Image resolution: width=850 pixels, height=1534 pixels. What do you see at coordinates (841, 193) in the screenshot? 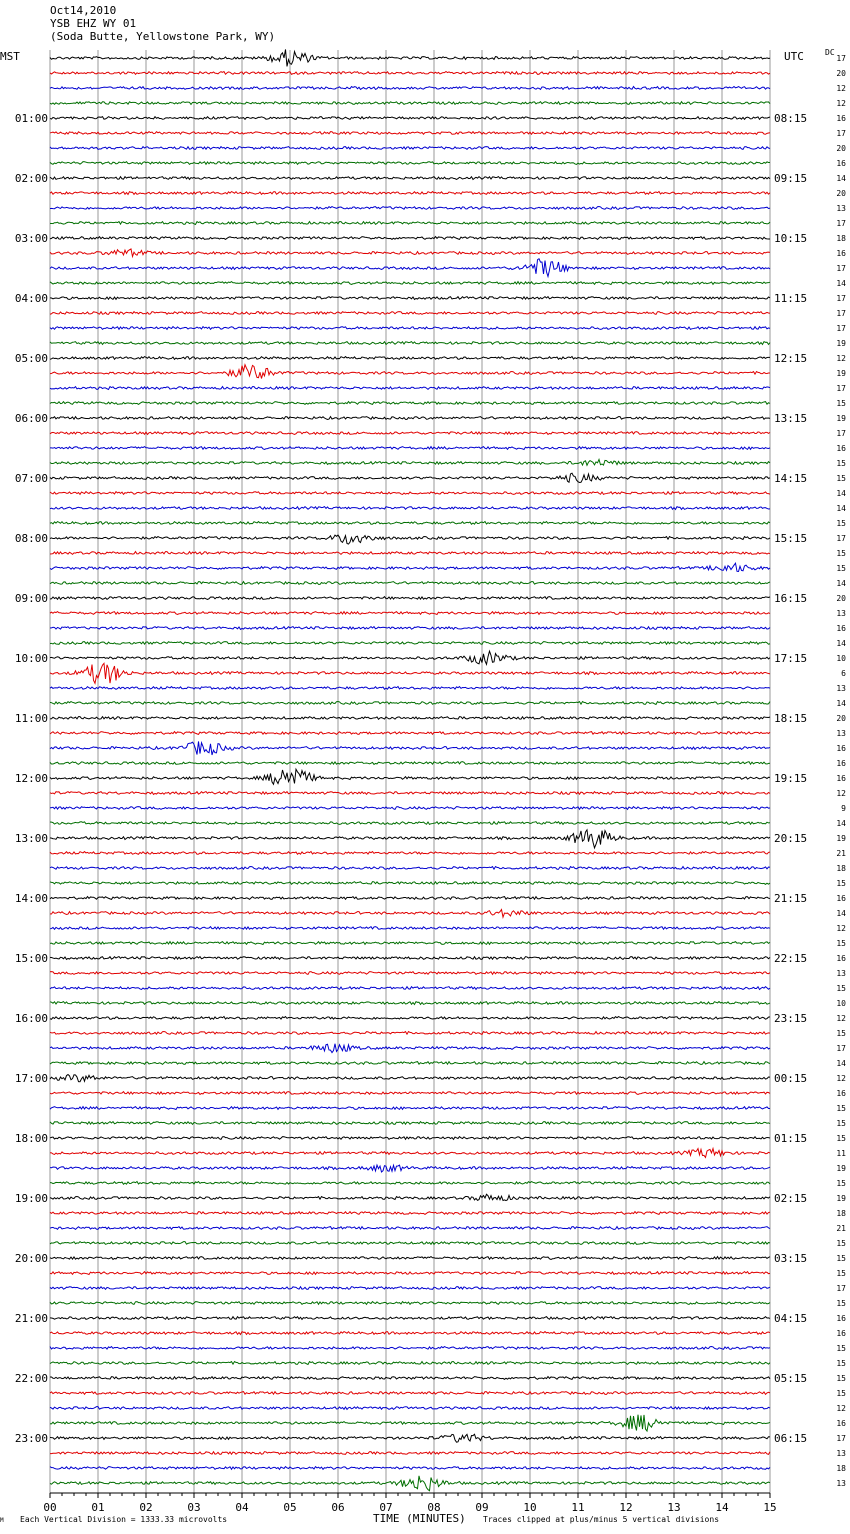
I see `dc-offset-value: 20` at bounding box center [841, 193].